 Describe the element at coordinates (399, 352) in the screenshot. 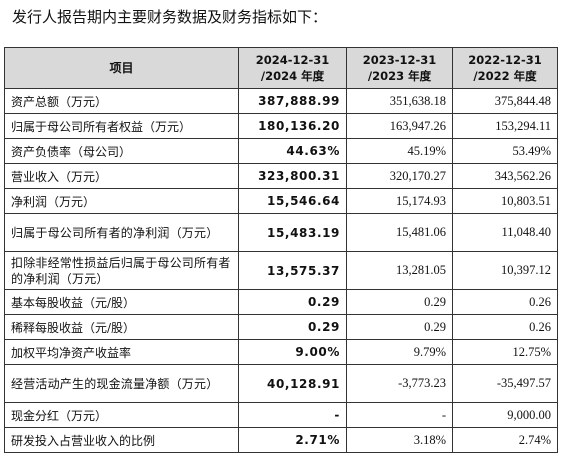

I see `value-2023: 9.79%` at that location.